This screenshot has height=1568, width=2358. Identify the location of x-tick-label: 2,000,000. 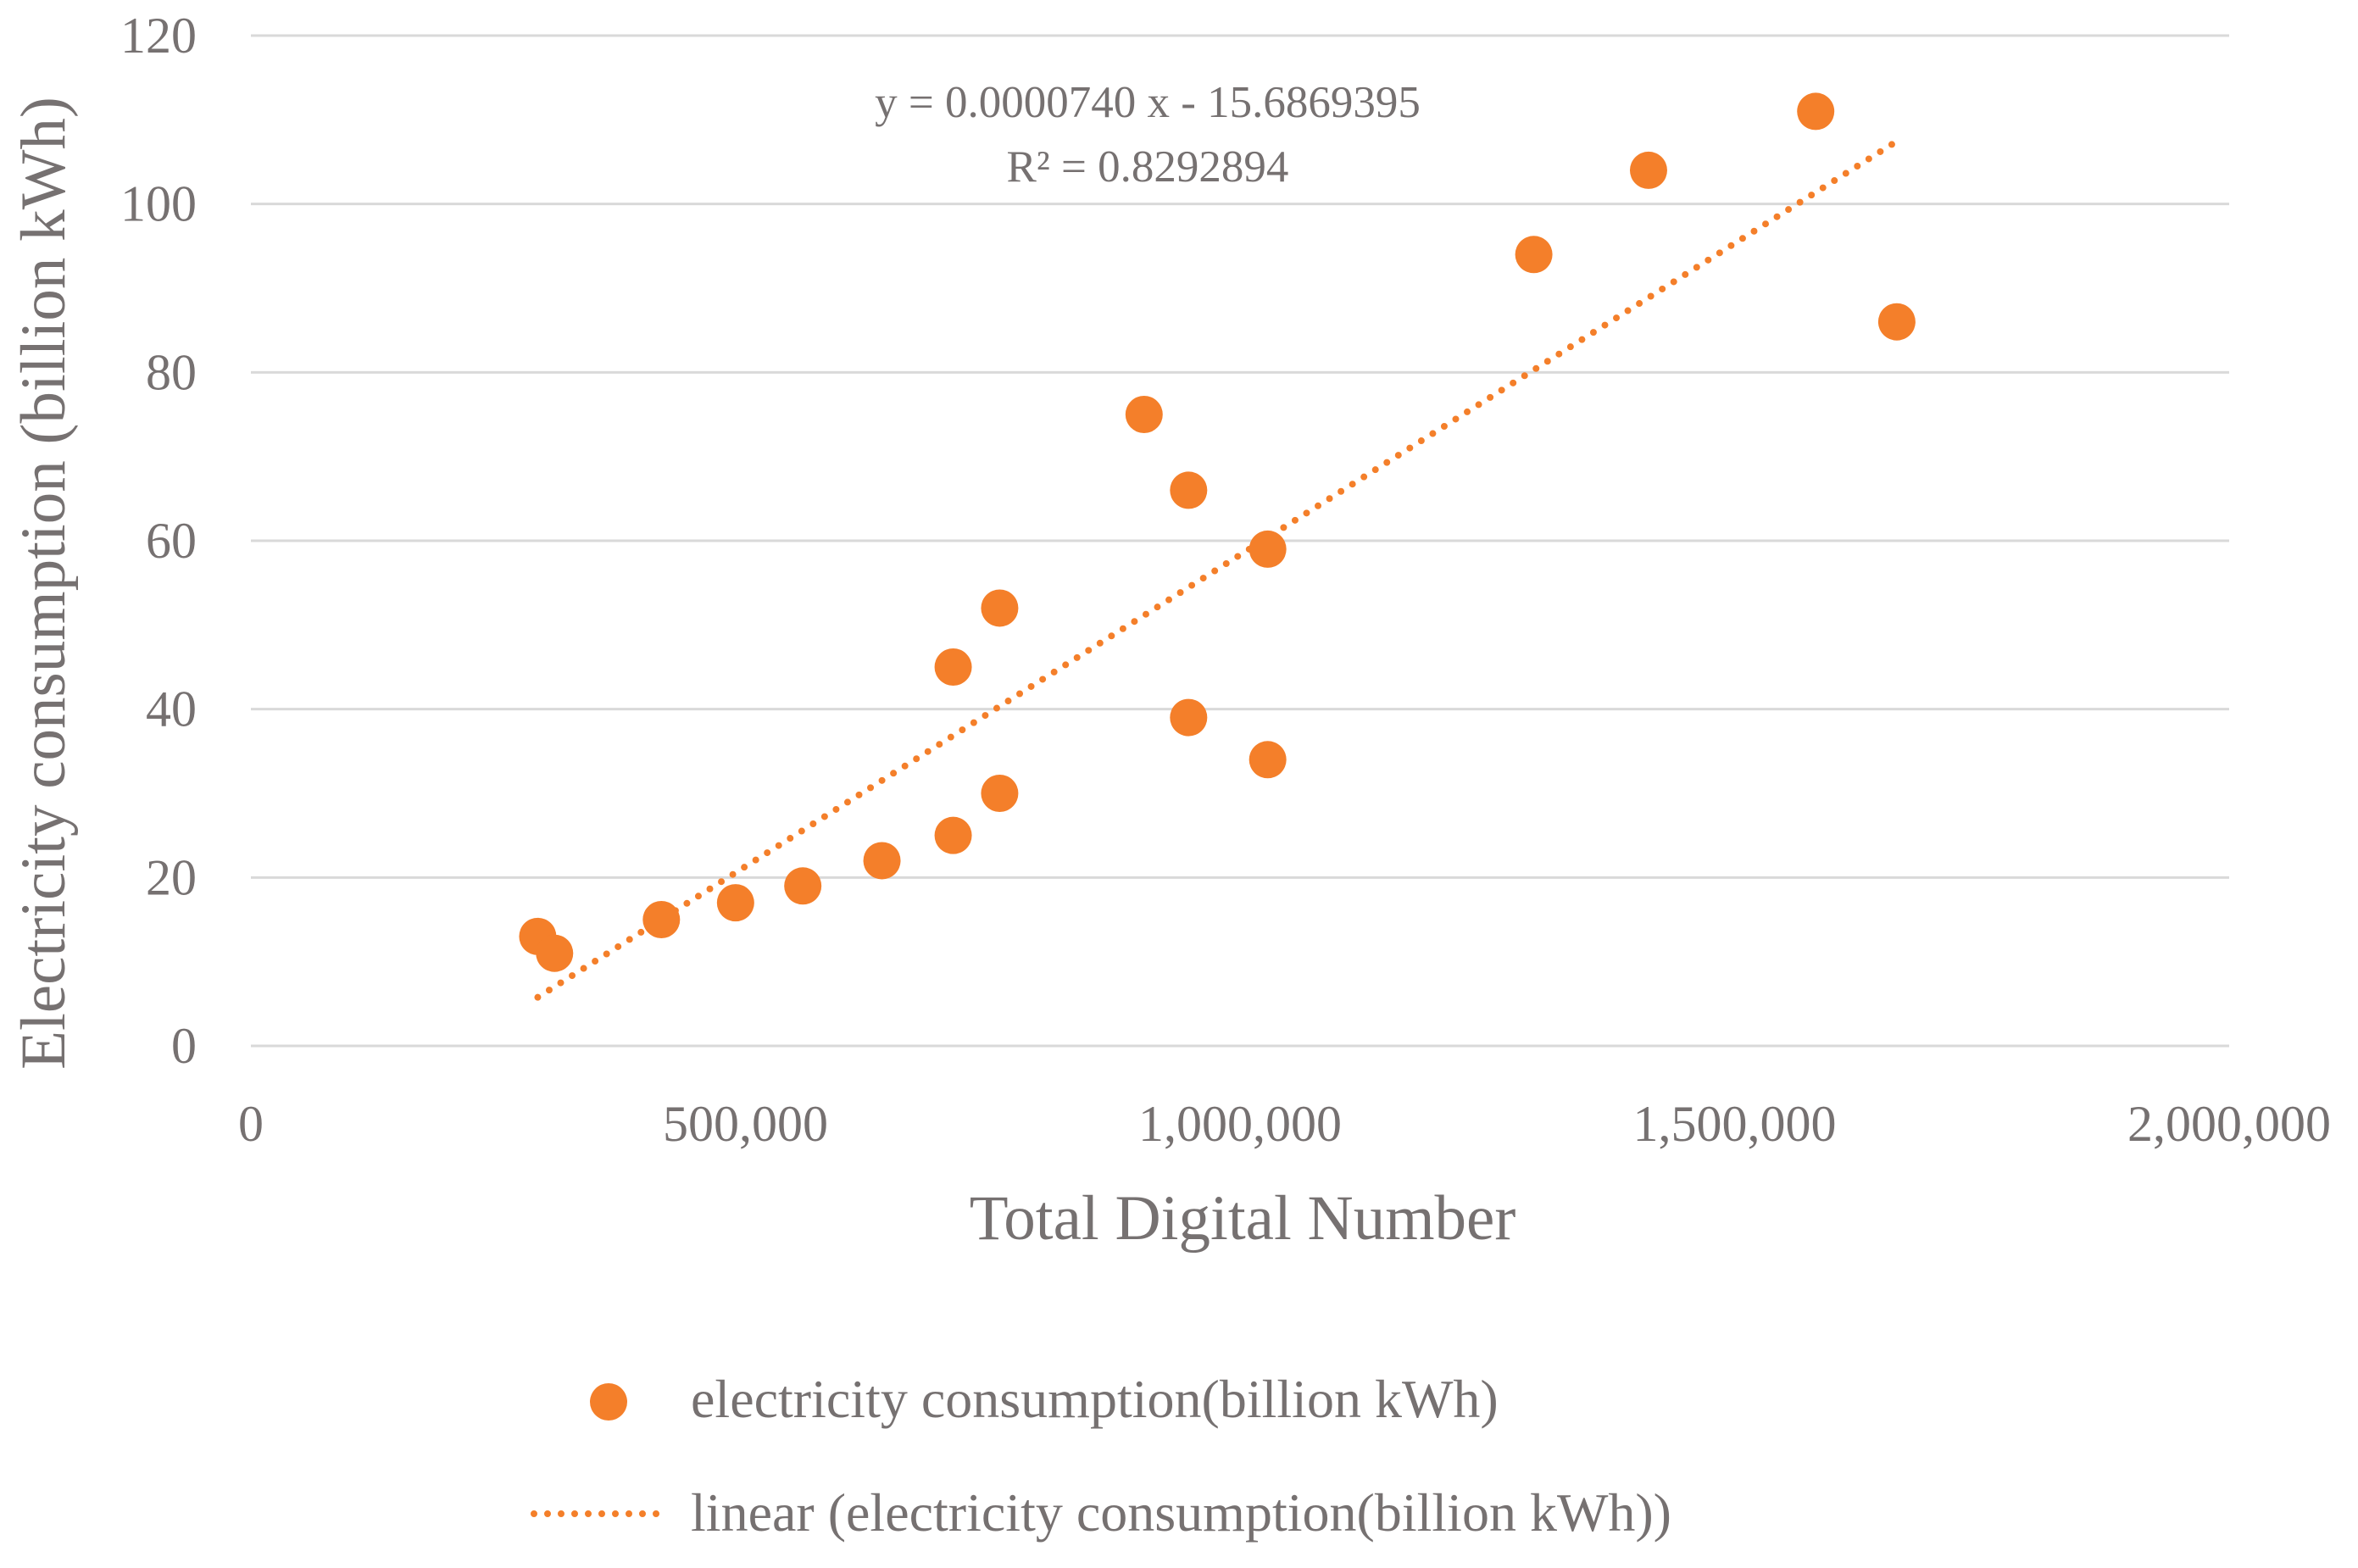
(2229, 1124).